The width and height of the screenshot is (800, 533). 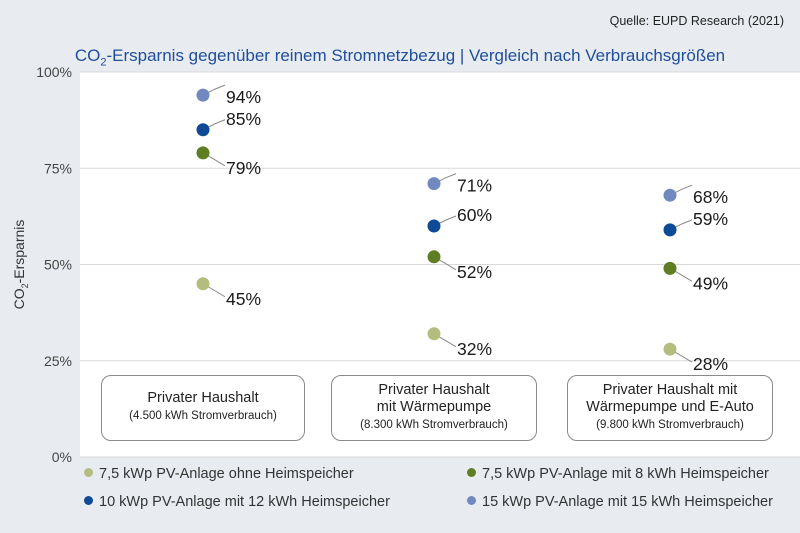 What do you see at coordinates (474, 215) in the screenshot?
I see `data-label: 60%` at bounding box center [474, 215].